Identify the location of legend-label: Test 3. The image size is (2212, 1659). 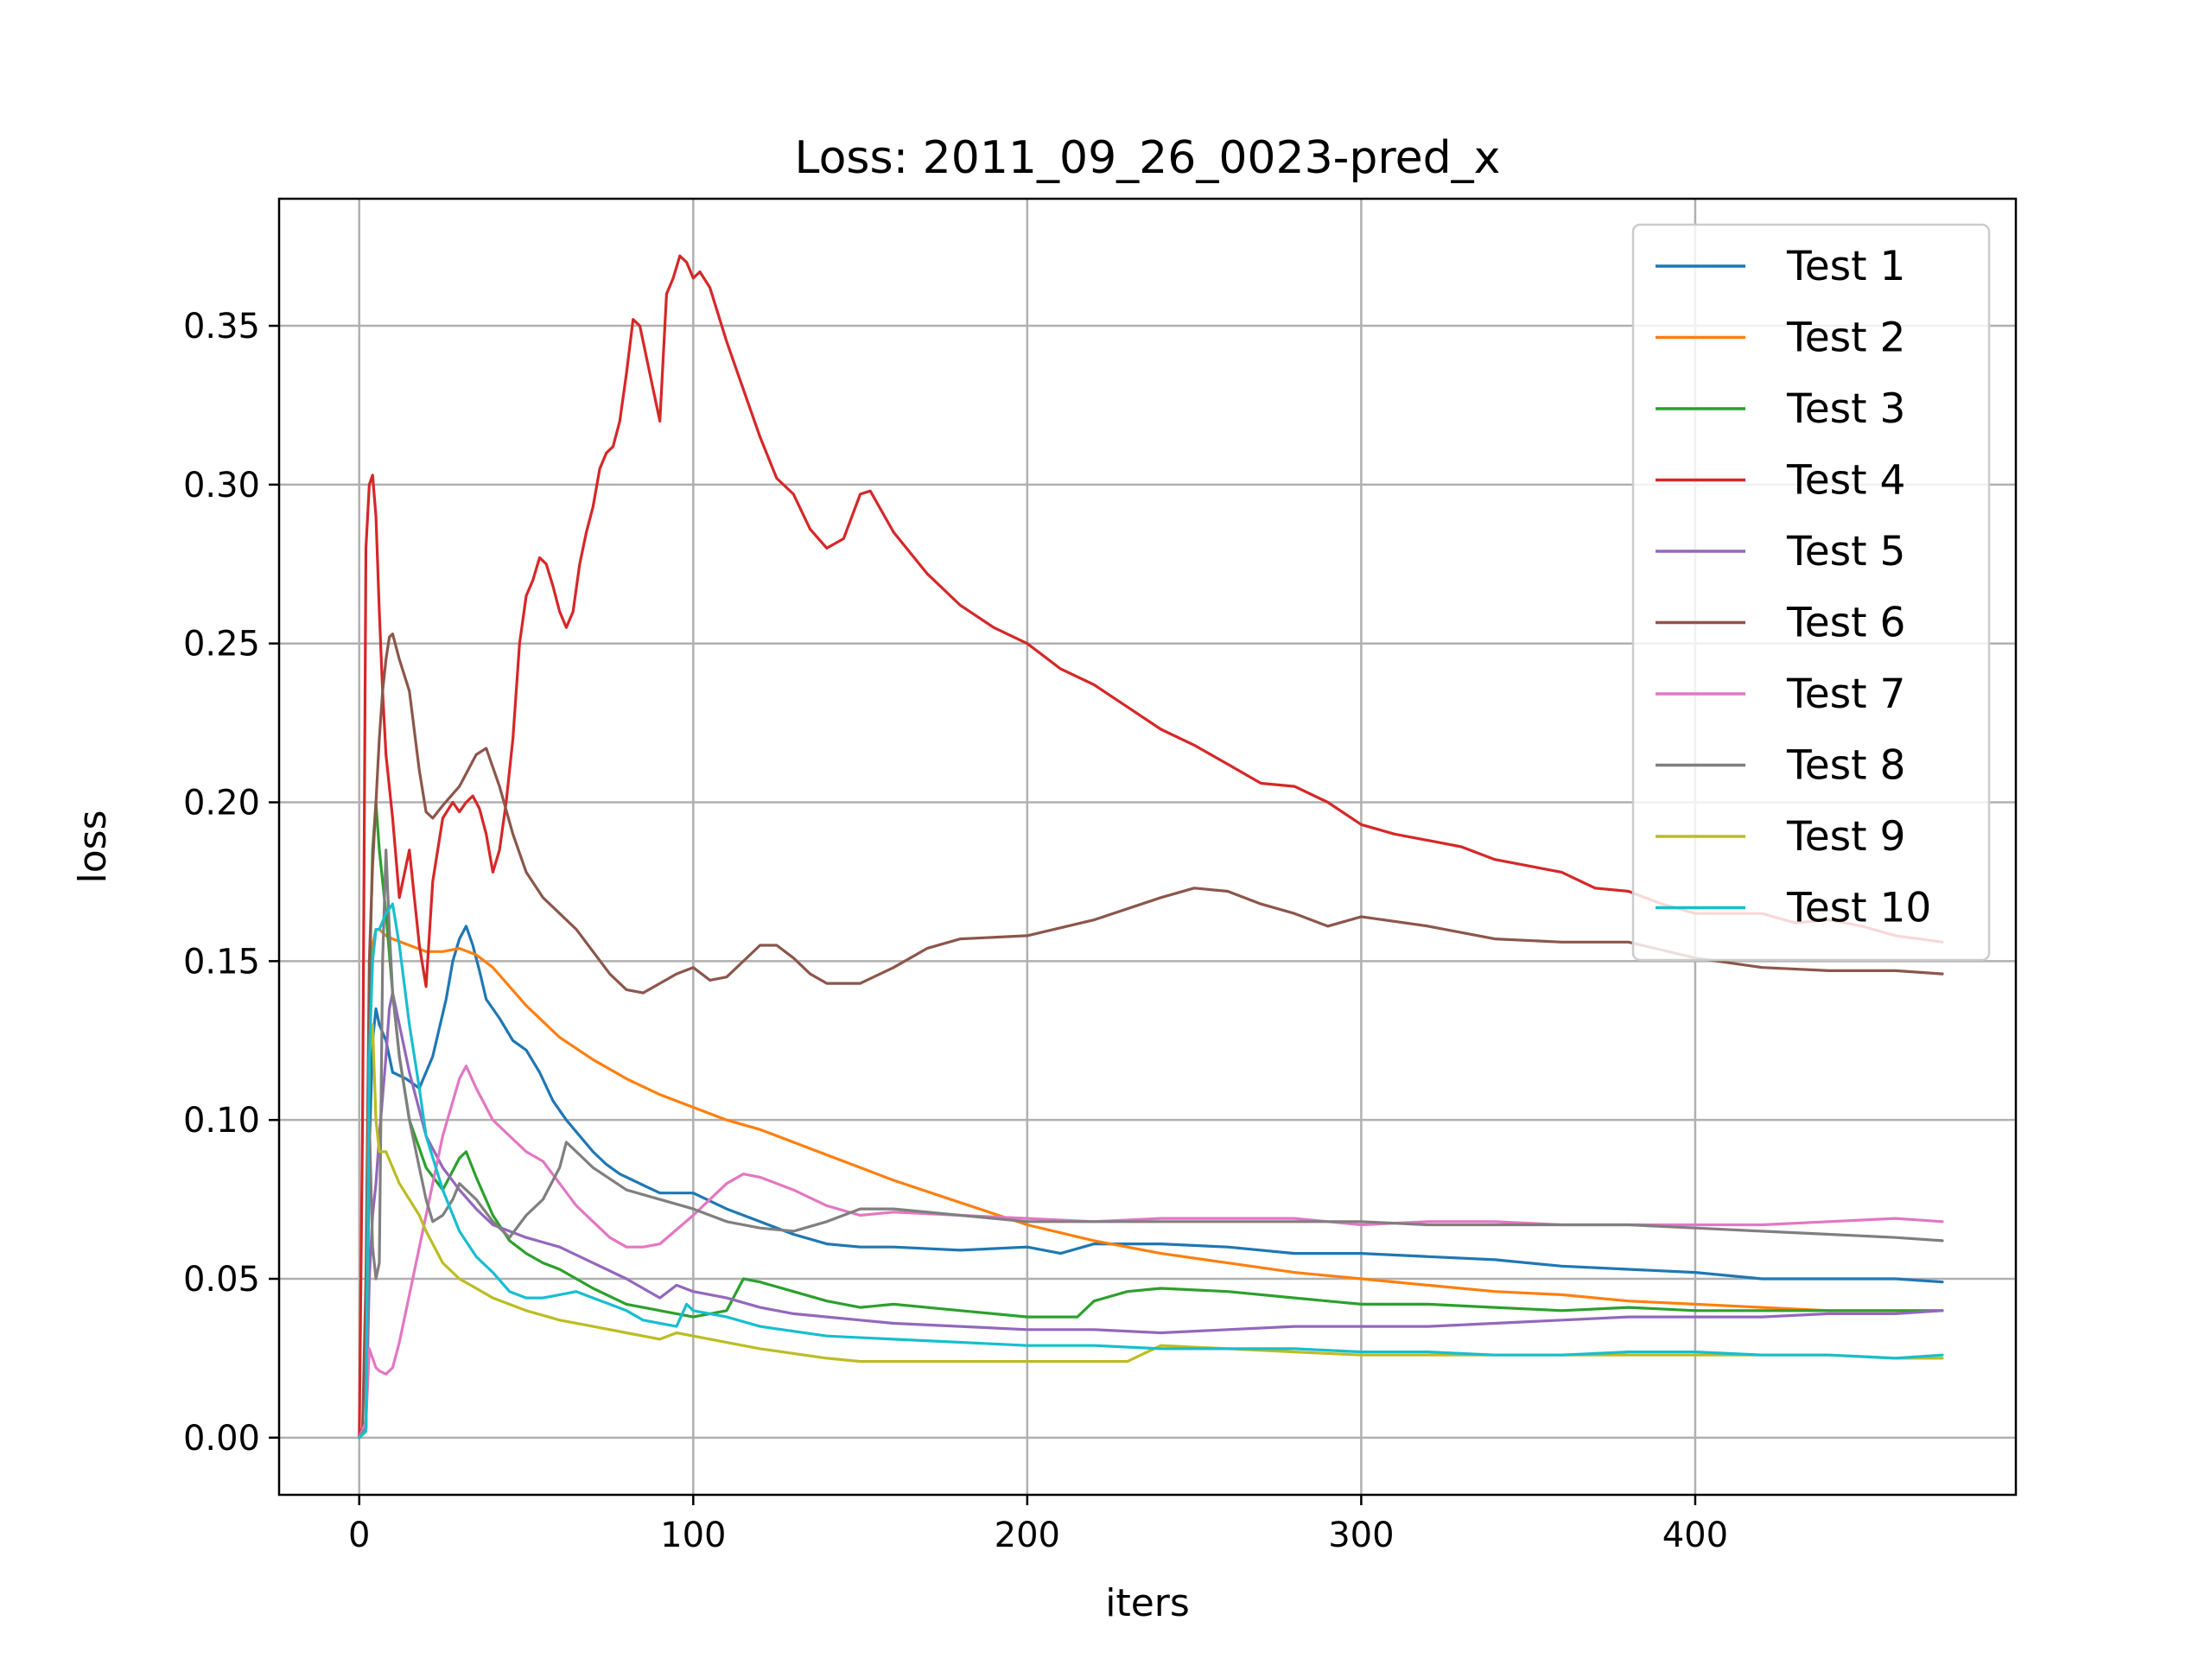
(1846, 409).